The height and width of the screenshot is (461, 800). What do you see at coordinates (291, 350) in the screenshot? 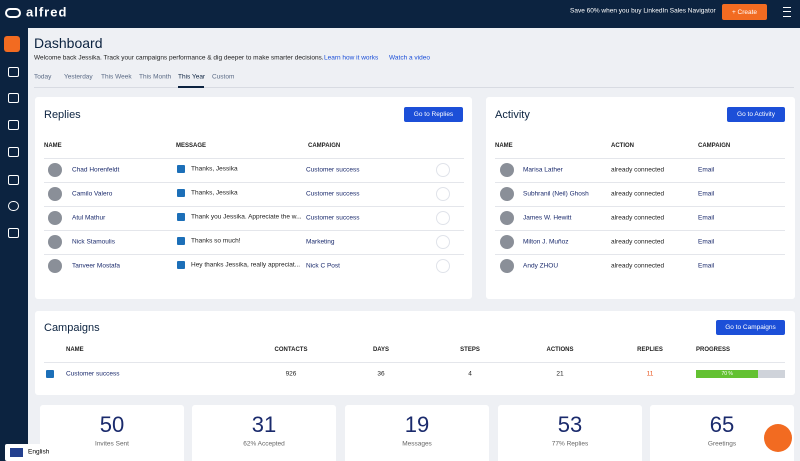
I see `column-header: CONTACTS` at bounding box center [291, 350].